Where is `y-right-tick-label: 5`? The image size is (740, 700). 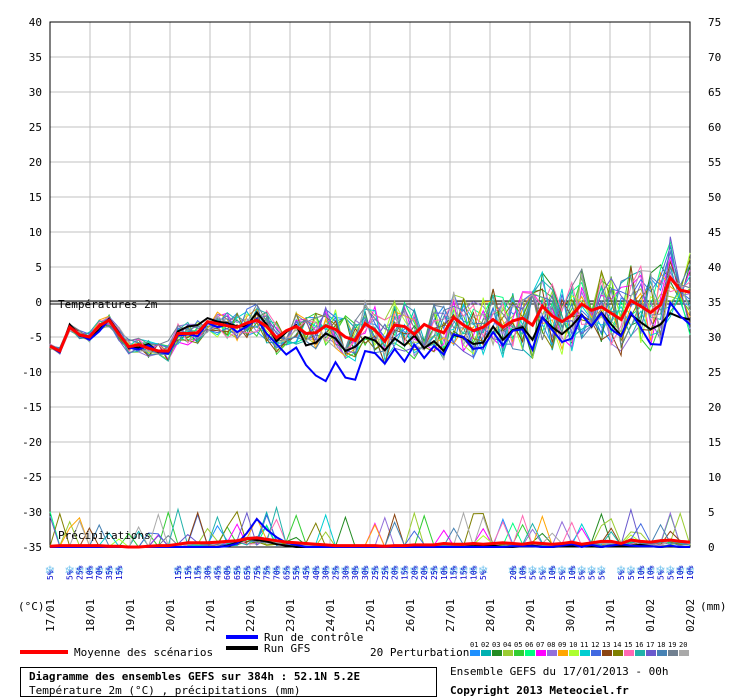 y-right-tick-label: 5 is located at coordinates (711, 512).